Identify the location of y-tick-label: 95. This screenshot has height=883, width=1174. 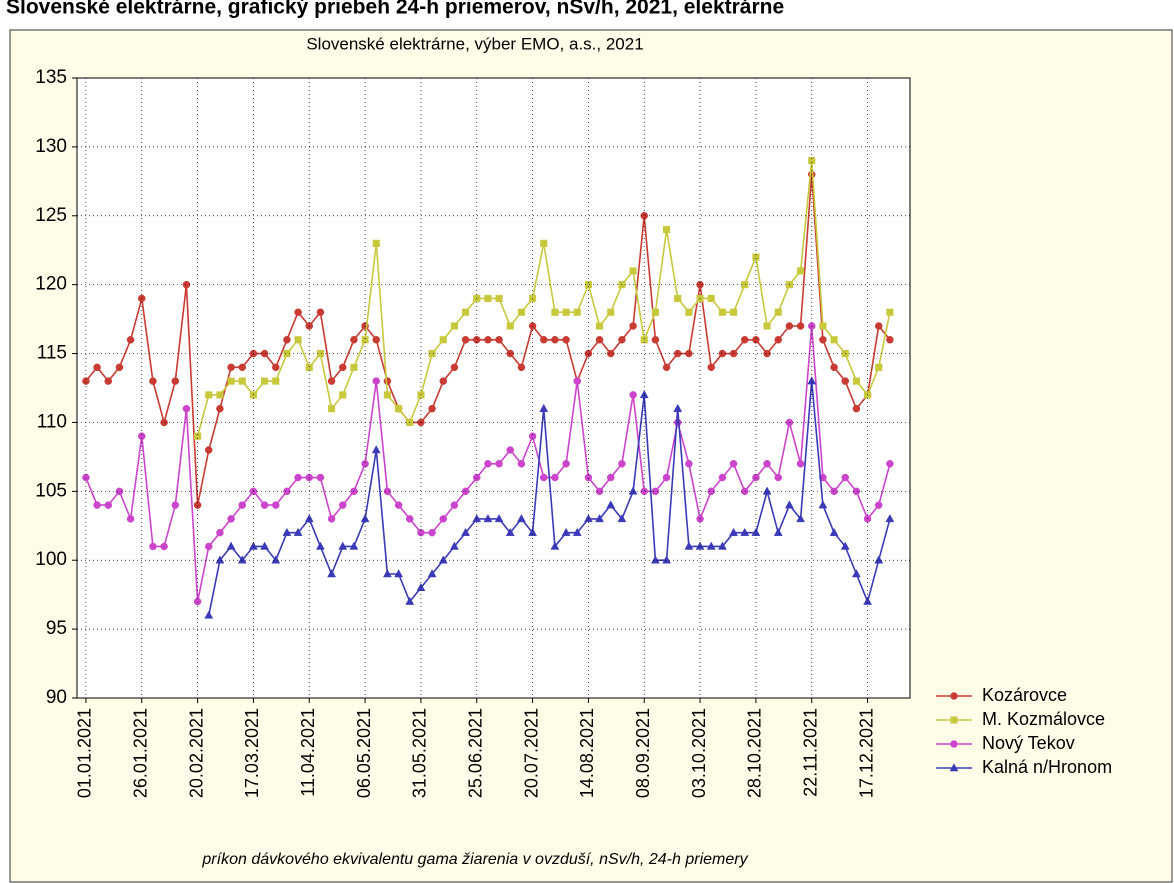
(56, 628).